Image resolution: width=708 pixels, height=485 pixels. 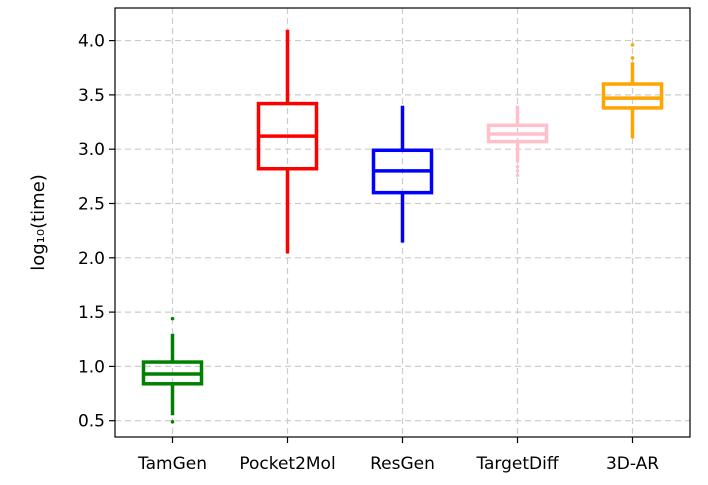 I want to click on x-tick-label: 3D-AR, so click(x=632, y=464).